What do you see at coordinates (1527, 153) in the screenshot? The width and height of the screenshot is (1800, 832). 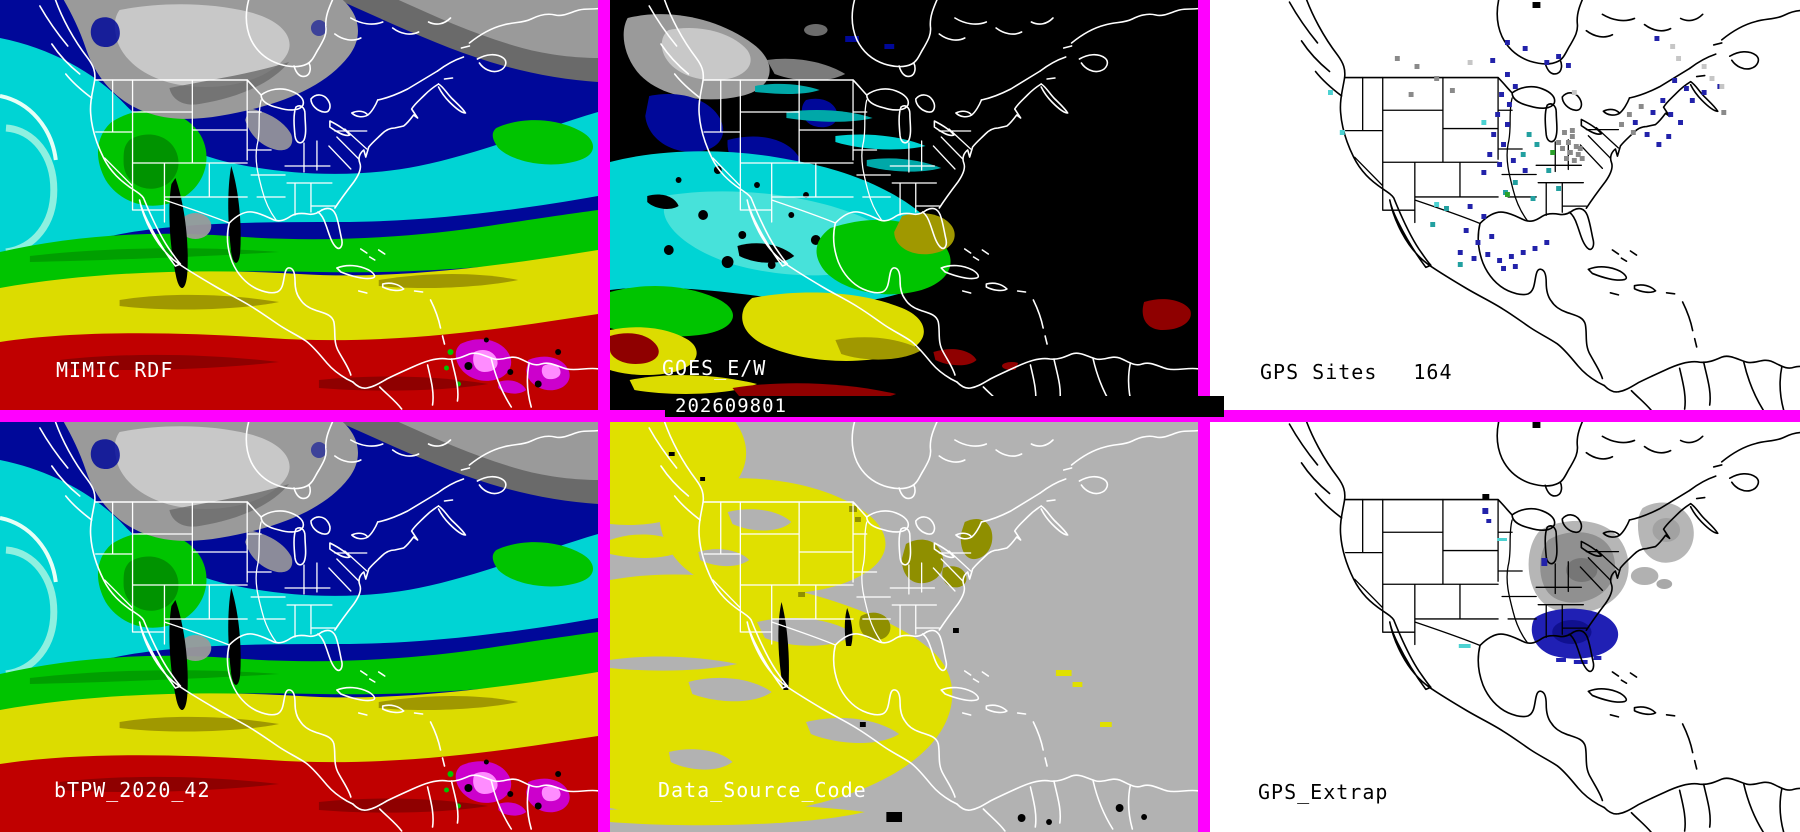 I see `gps-site-dots-layer` at bounding box center [1527, 153].